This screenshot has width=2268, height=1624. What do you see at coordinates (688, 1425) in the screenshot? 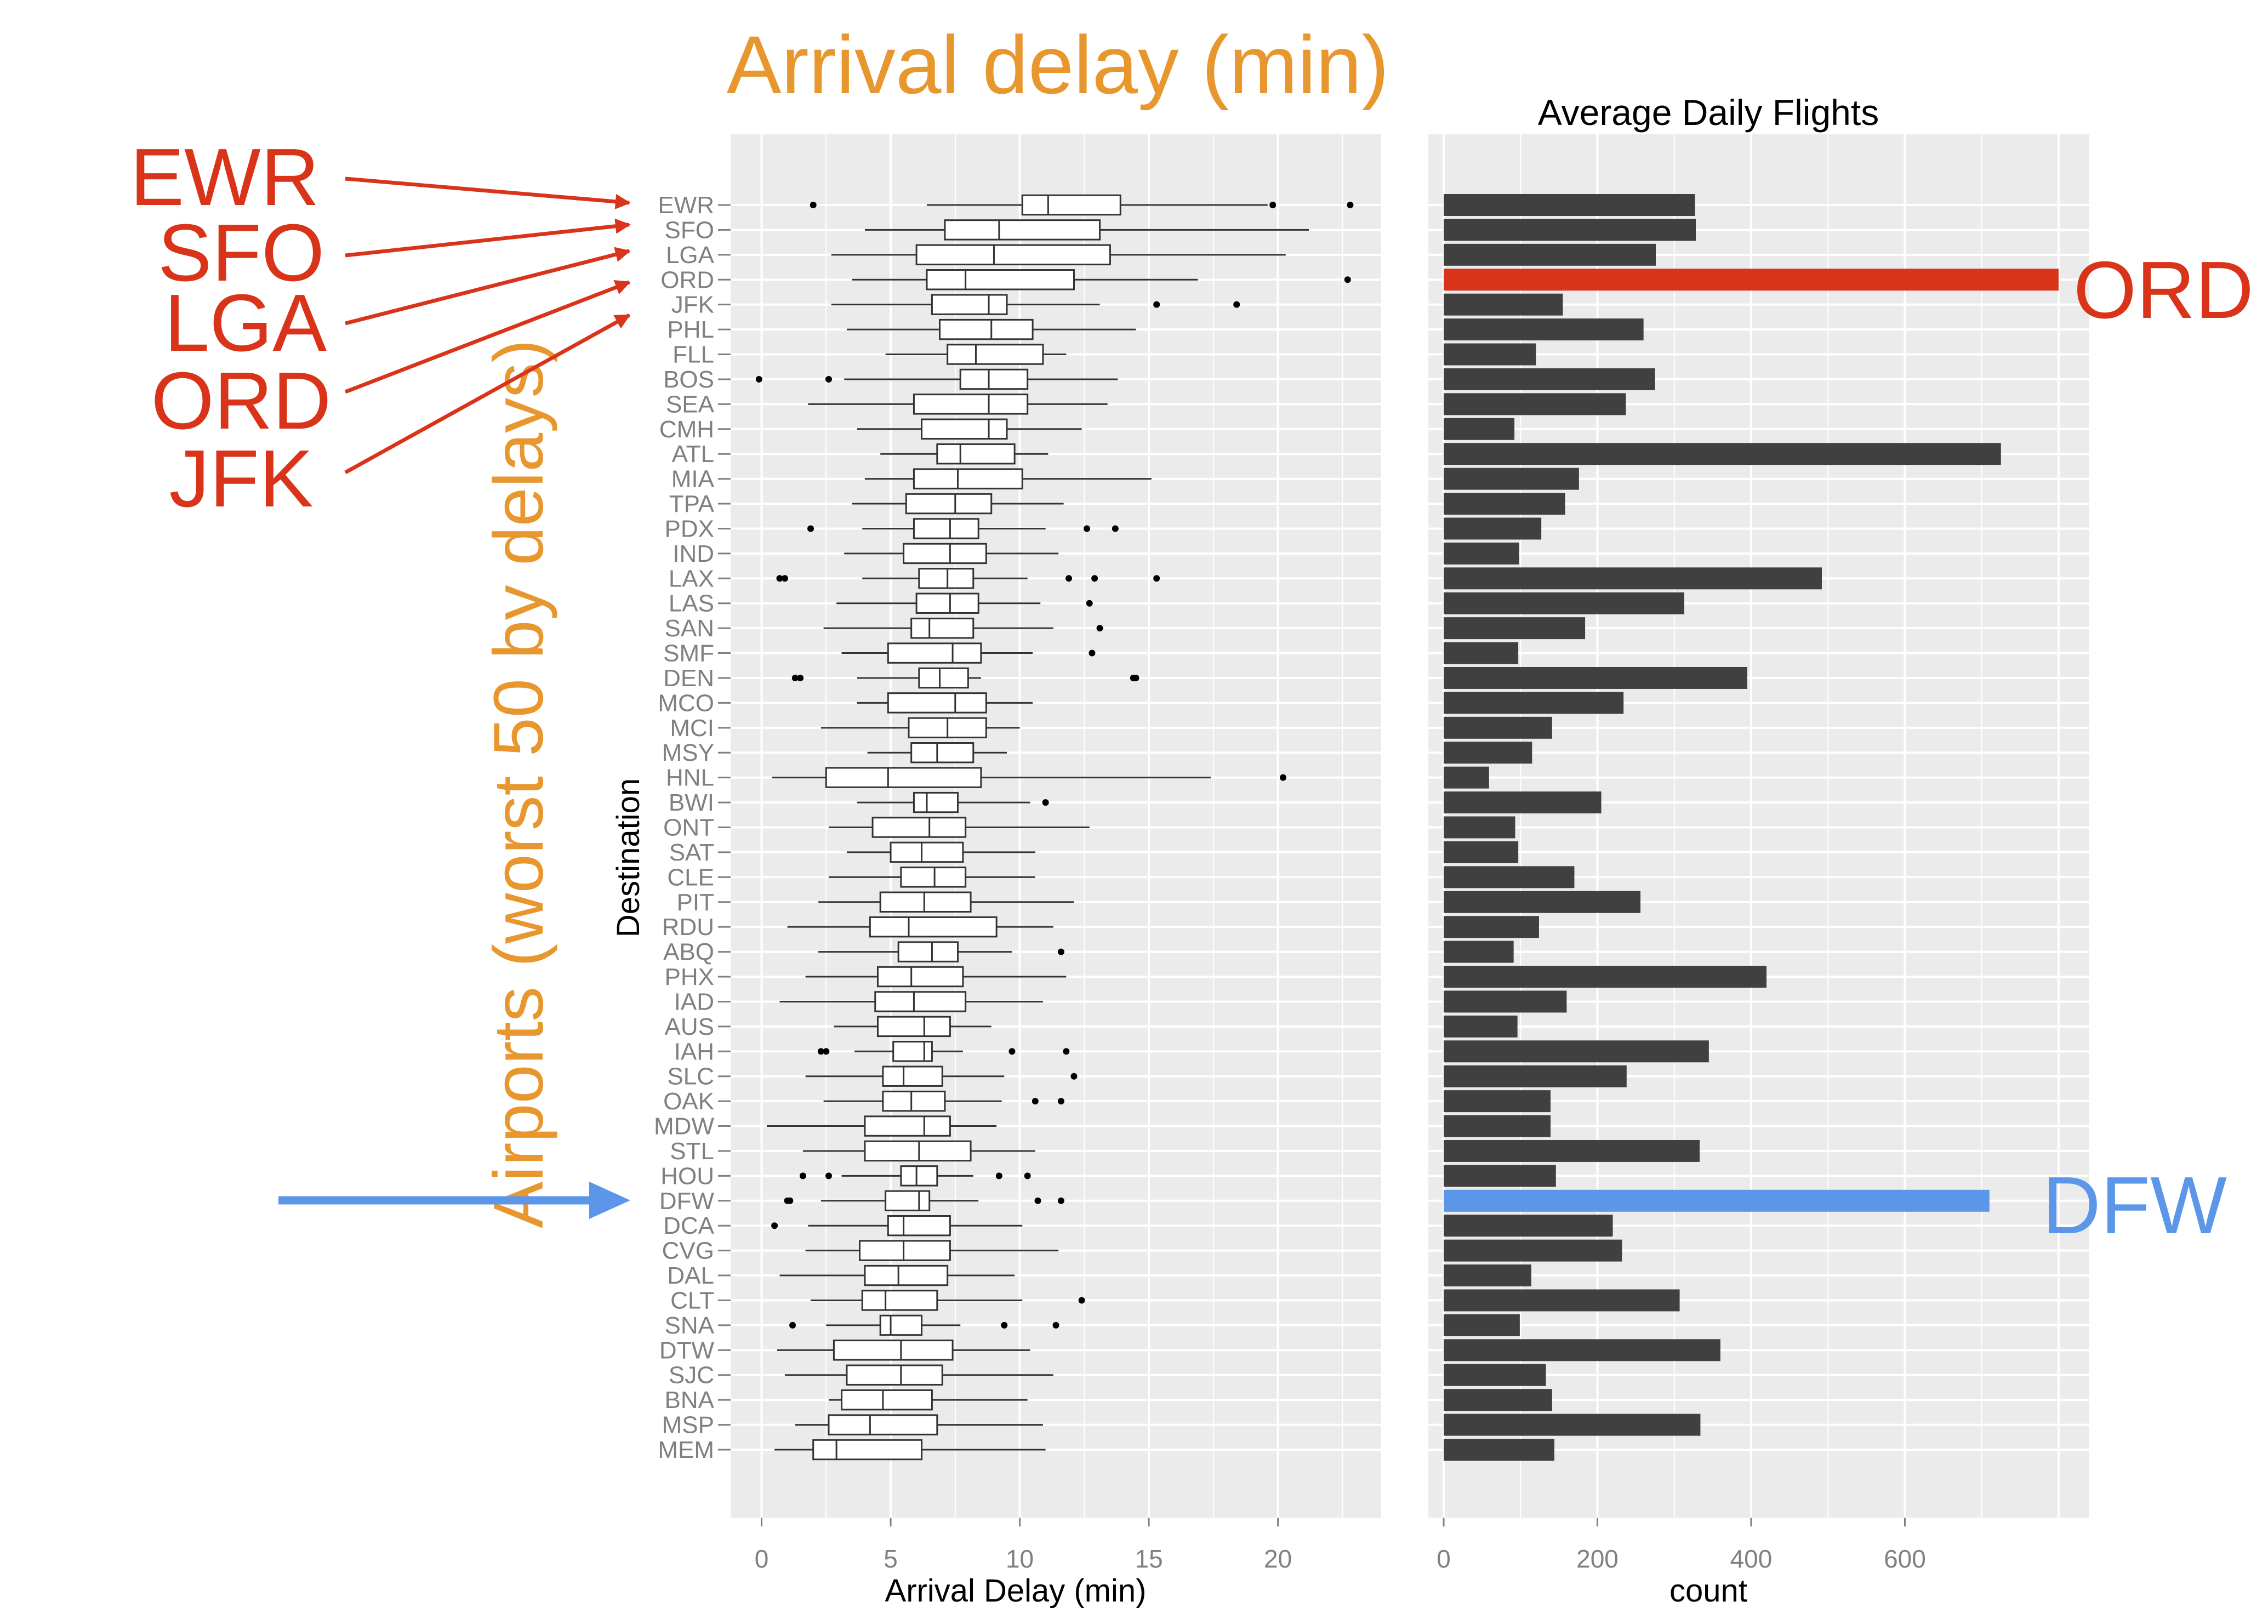
I see `y-tick-msp: MSP` at bounding box center [688, 1425].